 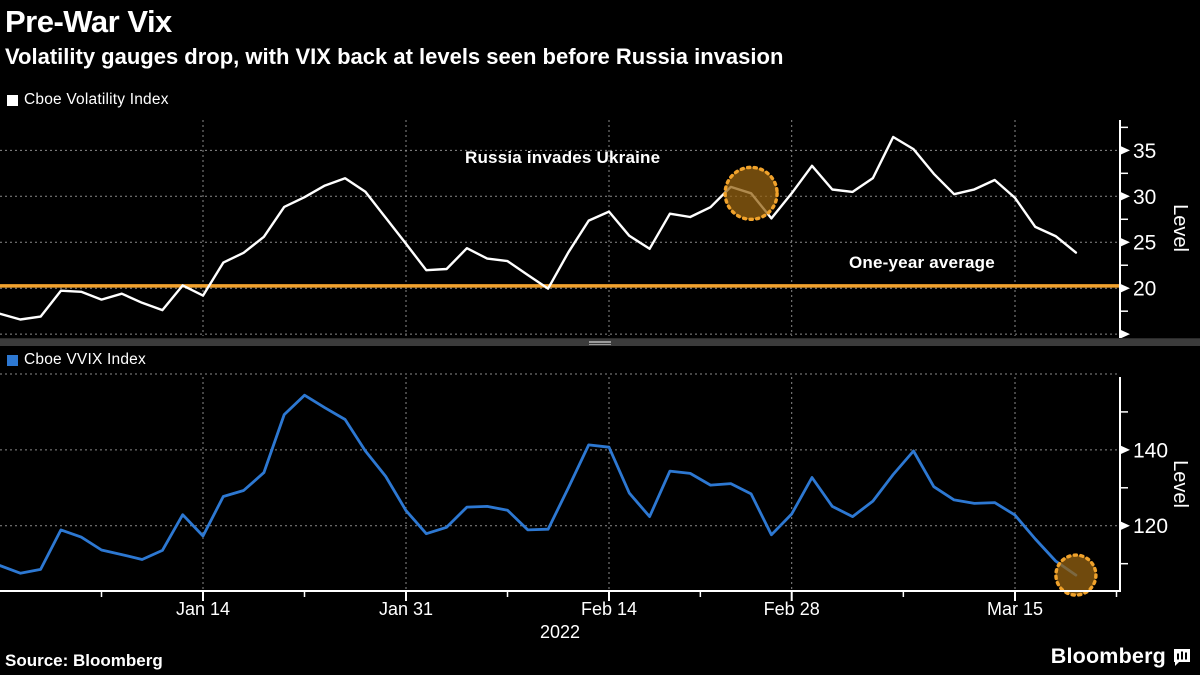 What do you see at coordinates (203, 609) in the screenshot?
I see `x-tick-label: Jan 14` at bounding box center [203, 609].